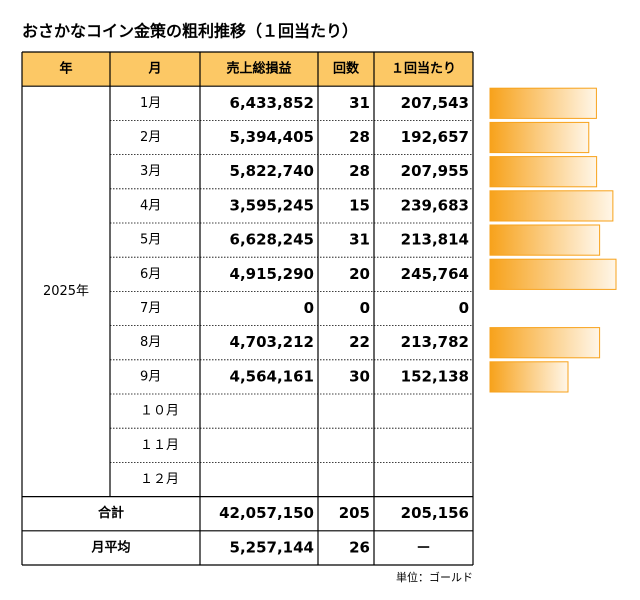 The height and width of the screenshot is (600, 640). What do you see at coordinates (66, 291) in the screenshot?
I see `year-cell: 2025年` at bounding box center [66, 291].